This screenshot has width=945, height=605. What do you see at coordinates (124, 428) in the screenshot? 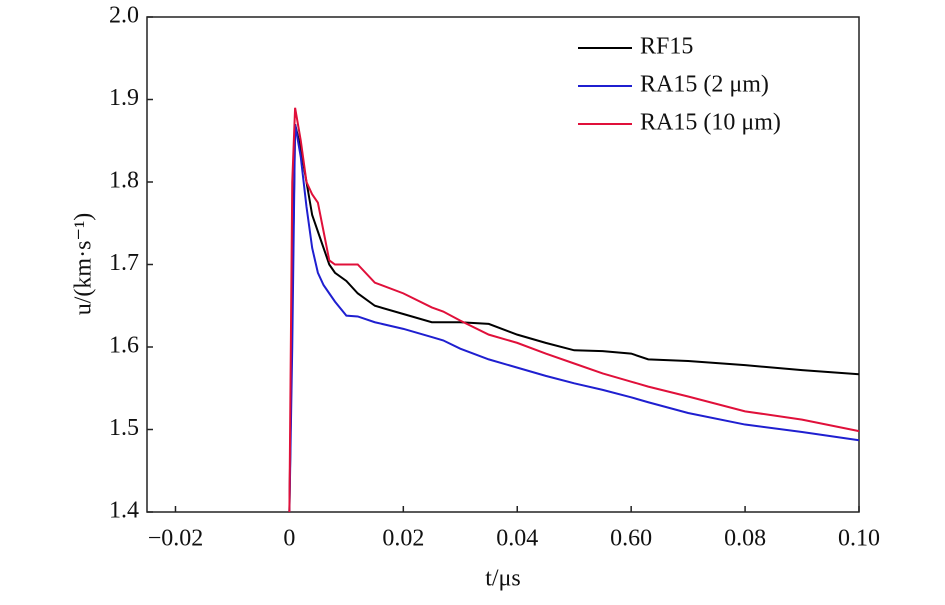
I see `y-tick-label: 1.5` at bounding box center [124, 428].